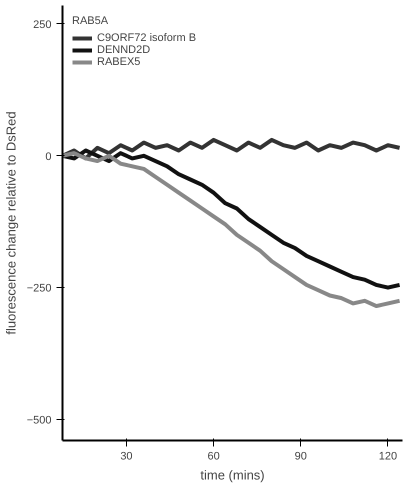 The image size is (407, 485). Describe the element at coordinates (39, 288) in the screenshot. I see `y-tick-label: −250` at that location.